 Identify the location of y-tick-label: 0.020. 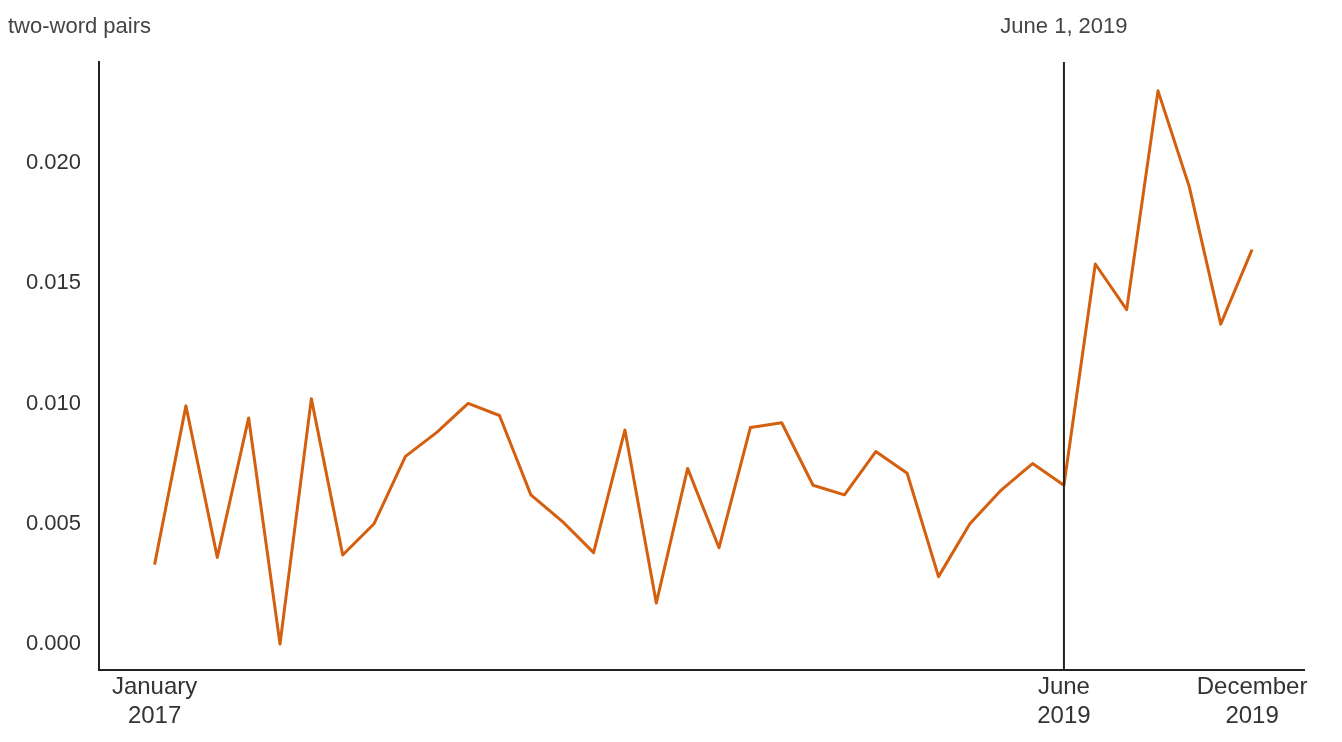
(53, 162).